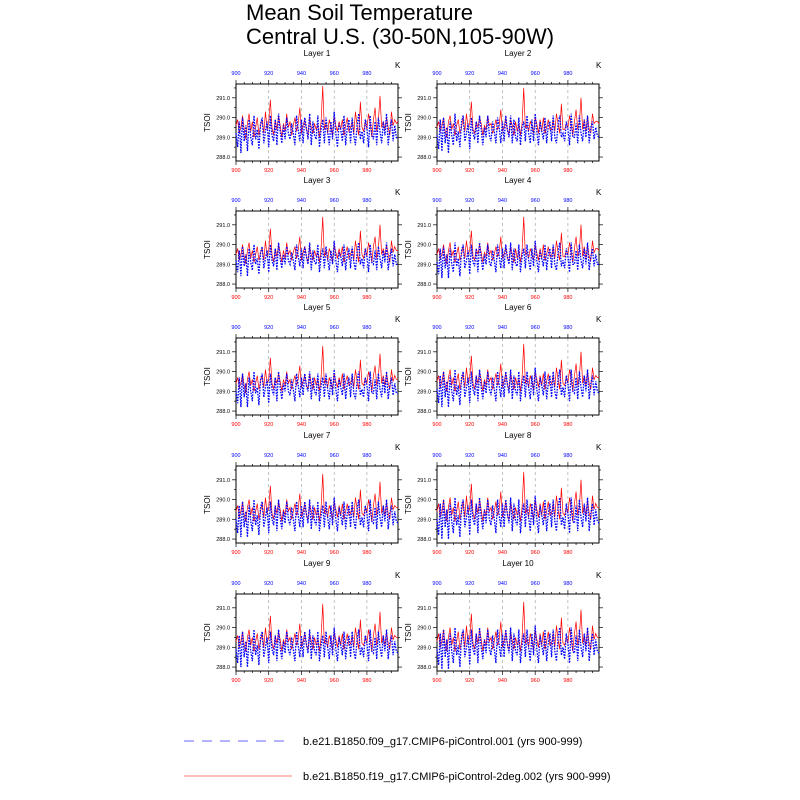  I want to click on plot-frame, so click(317, 122).